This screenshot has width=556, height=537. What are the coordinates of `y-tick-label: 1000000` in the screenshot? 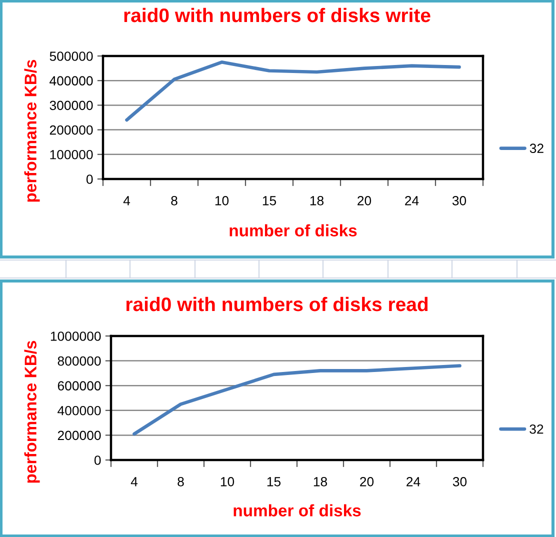 It's located at (75, 336).